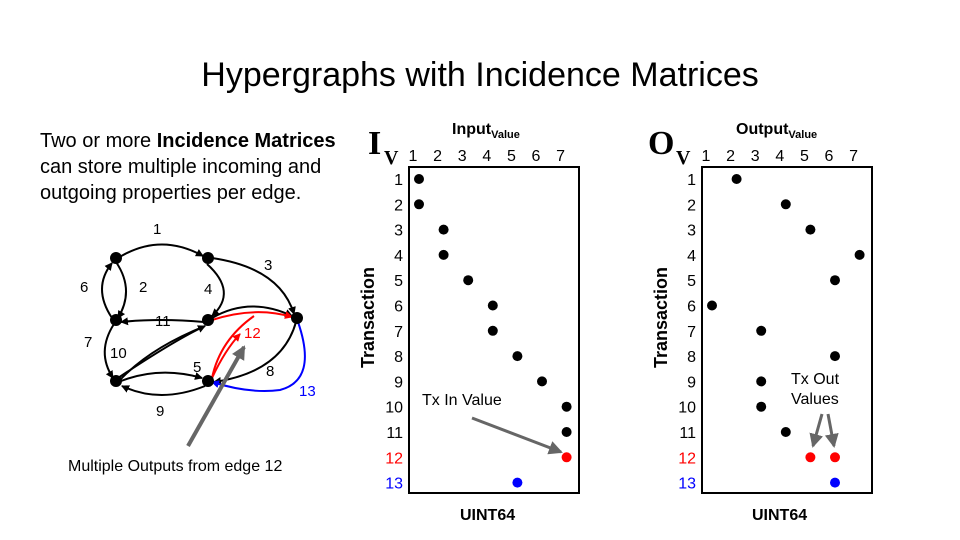 The image size is (960, 540). Describe the element at coordinates (398, 281) in the screenshot. I see `row-label: 5` at that location.